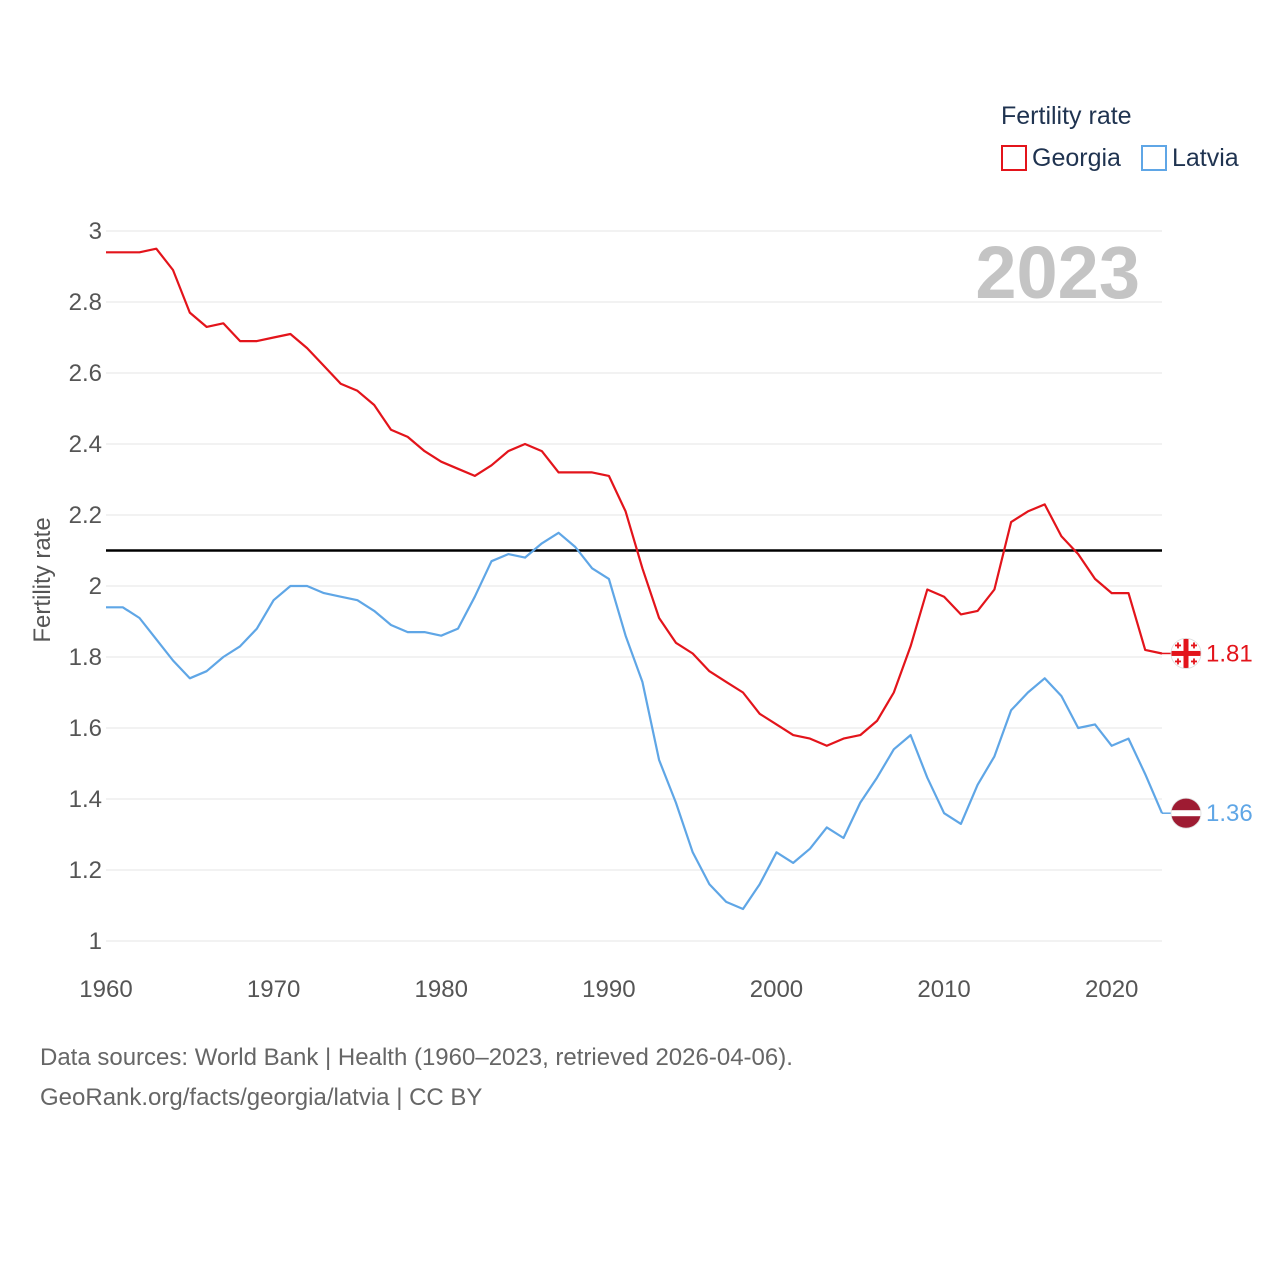 This screenshot has width=1280, height=1280. Describe the element at coordinates (85, 870) in the screenshot. I see `y-tick-label: 1.2` at that location.